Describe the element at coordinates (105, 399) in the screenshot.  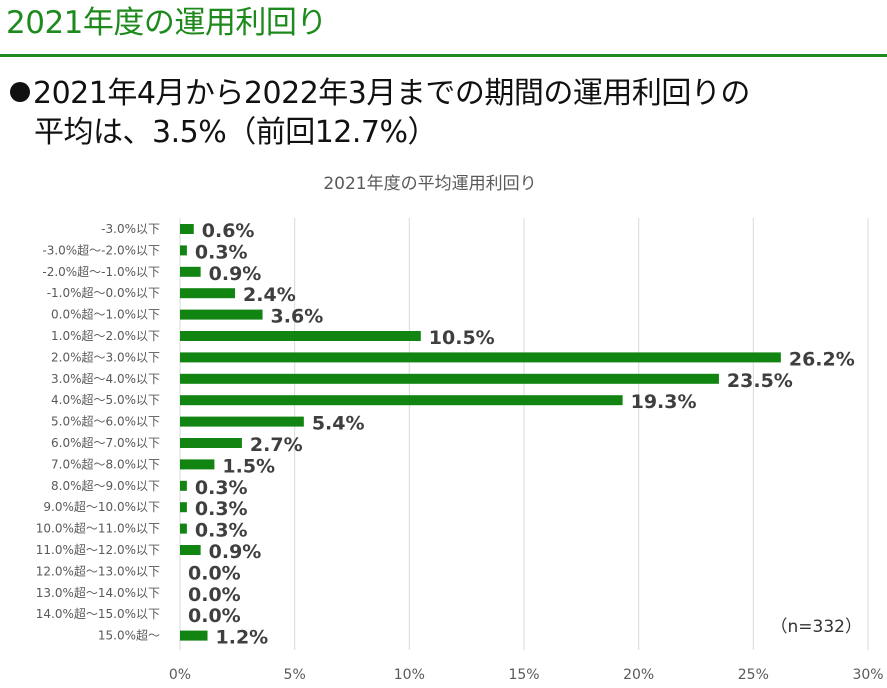
I see `category-label: 4.0%超～5.0%以下` at that location.